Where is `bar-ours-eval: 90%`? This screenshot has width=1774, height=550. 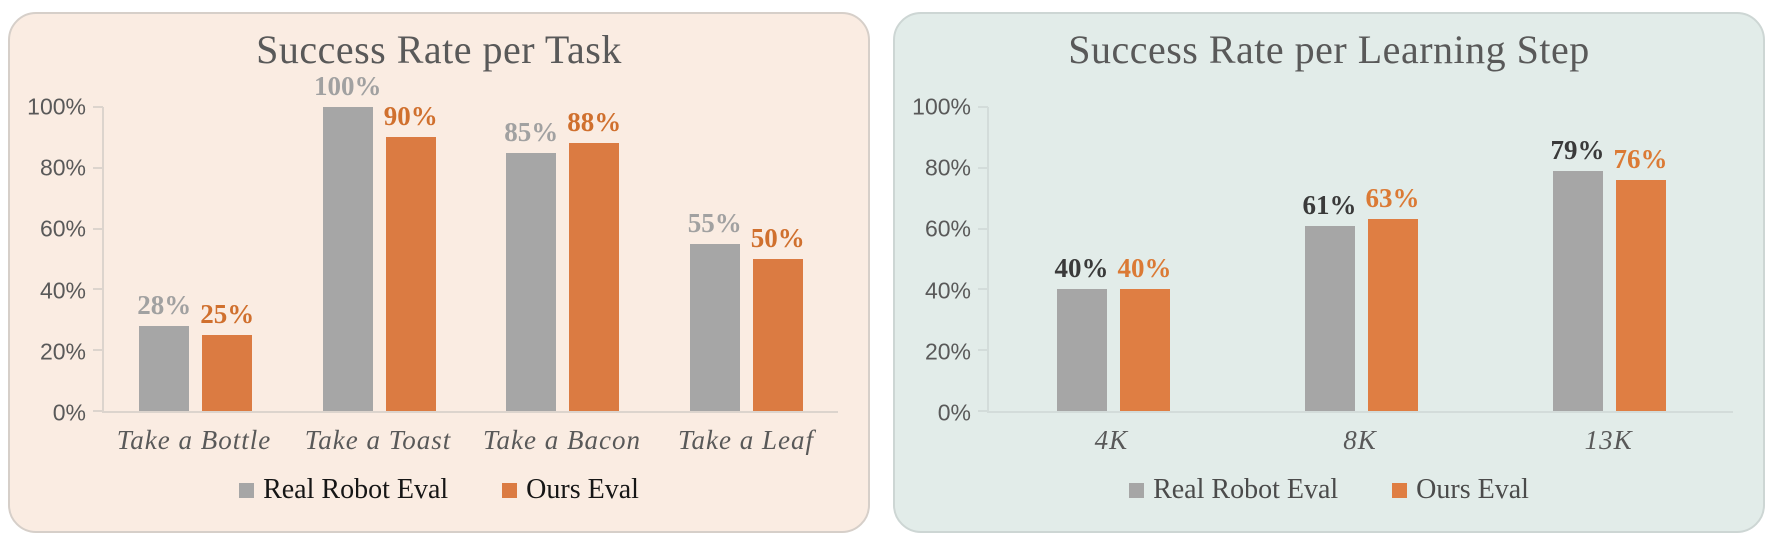 bar-ours-eval: 90% is located at coordinates (411, 256).